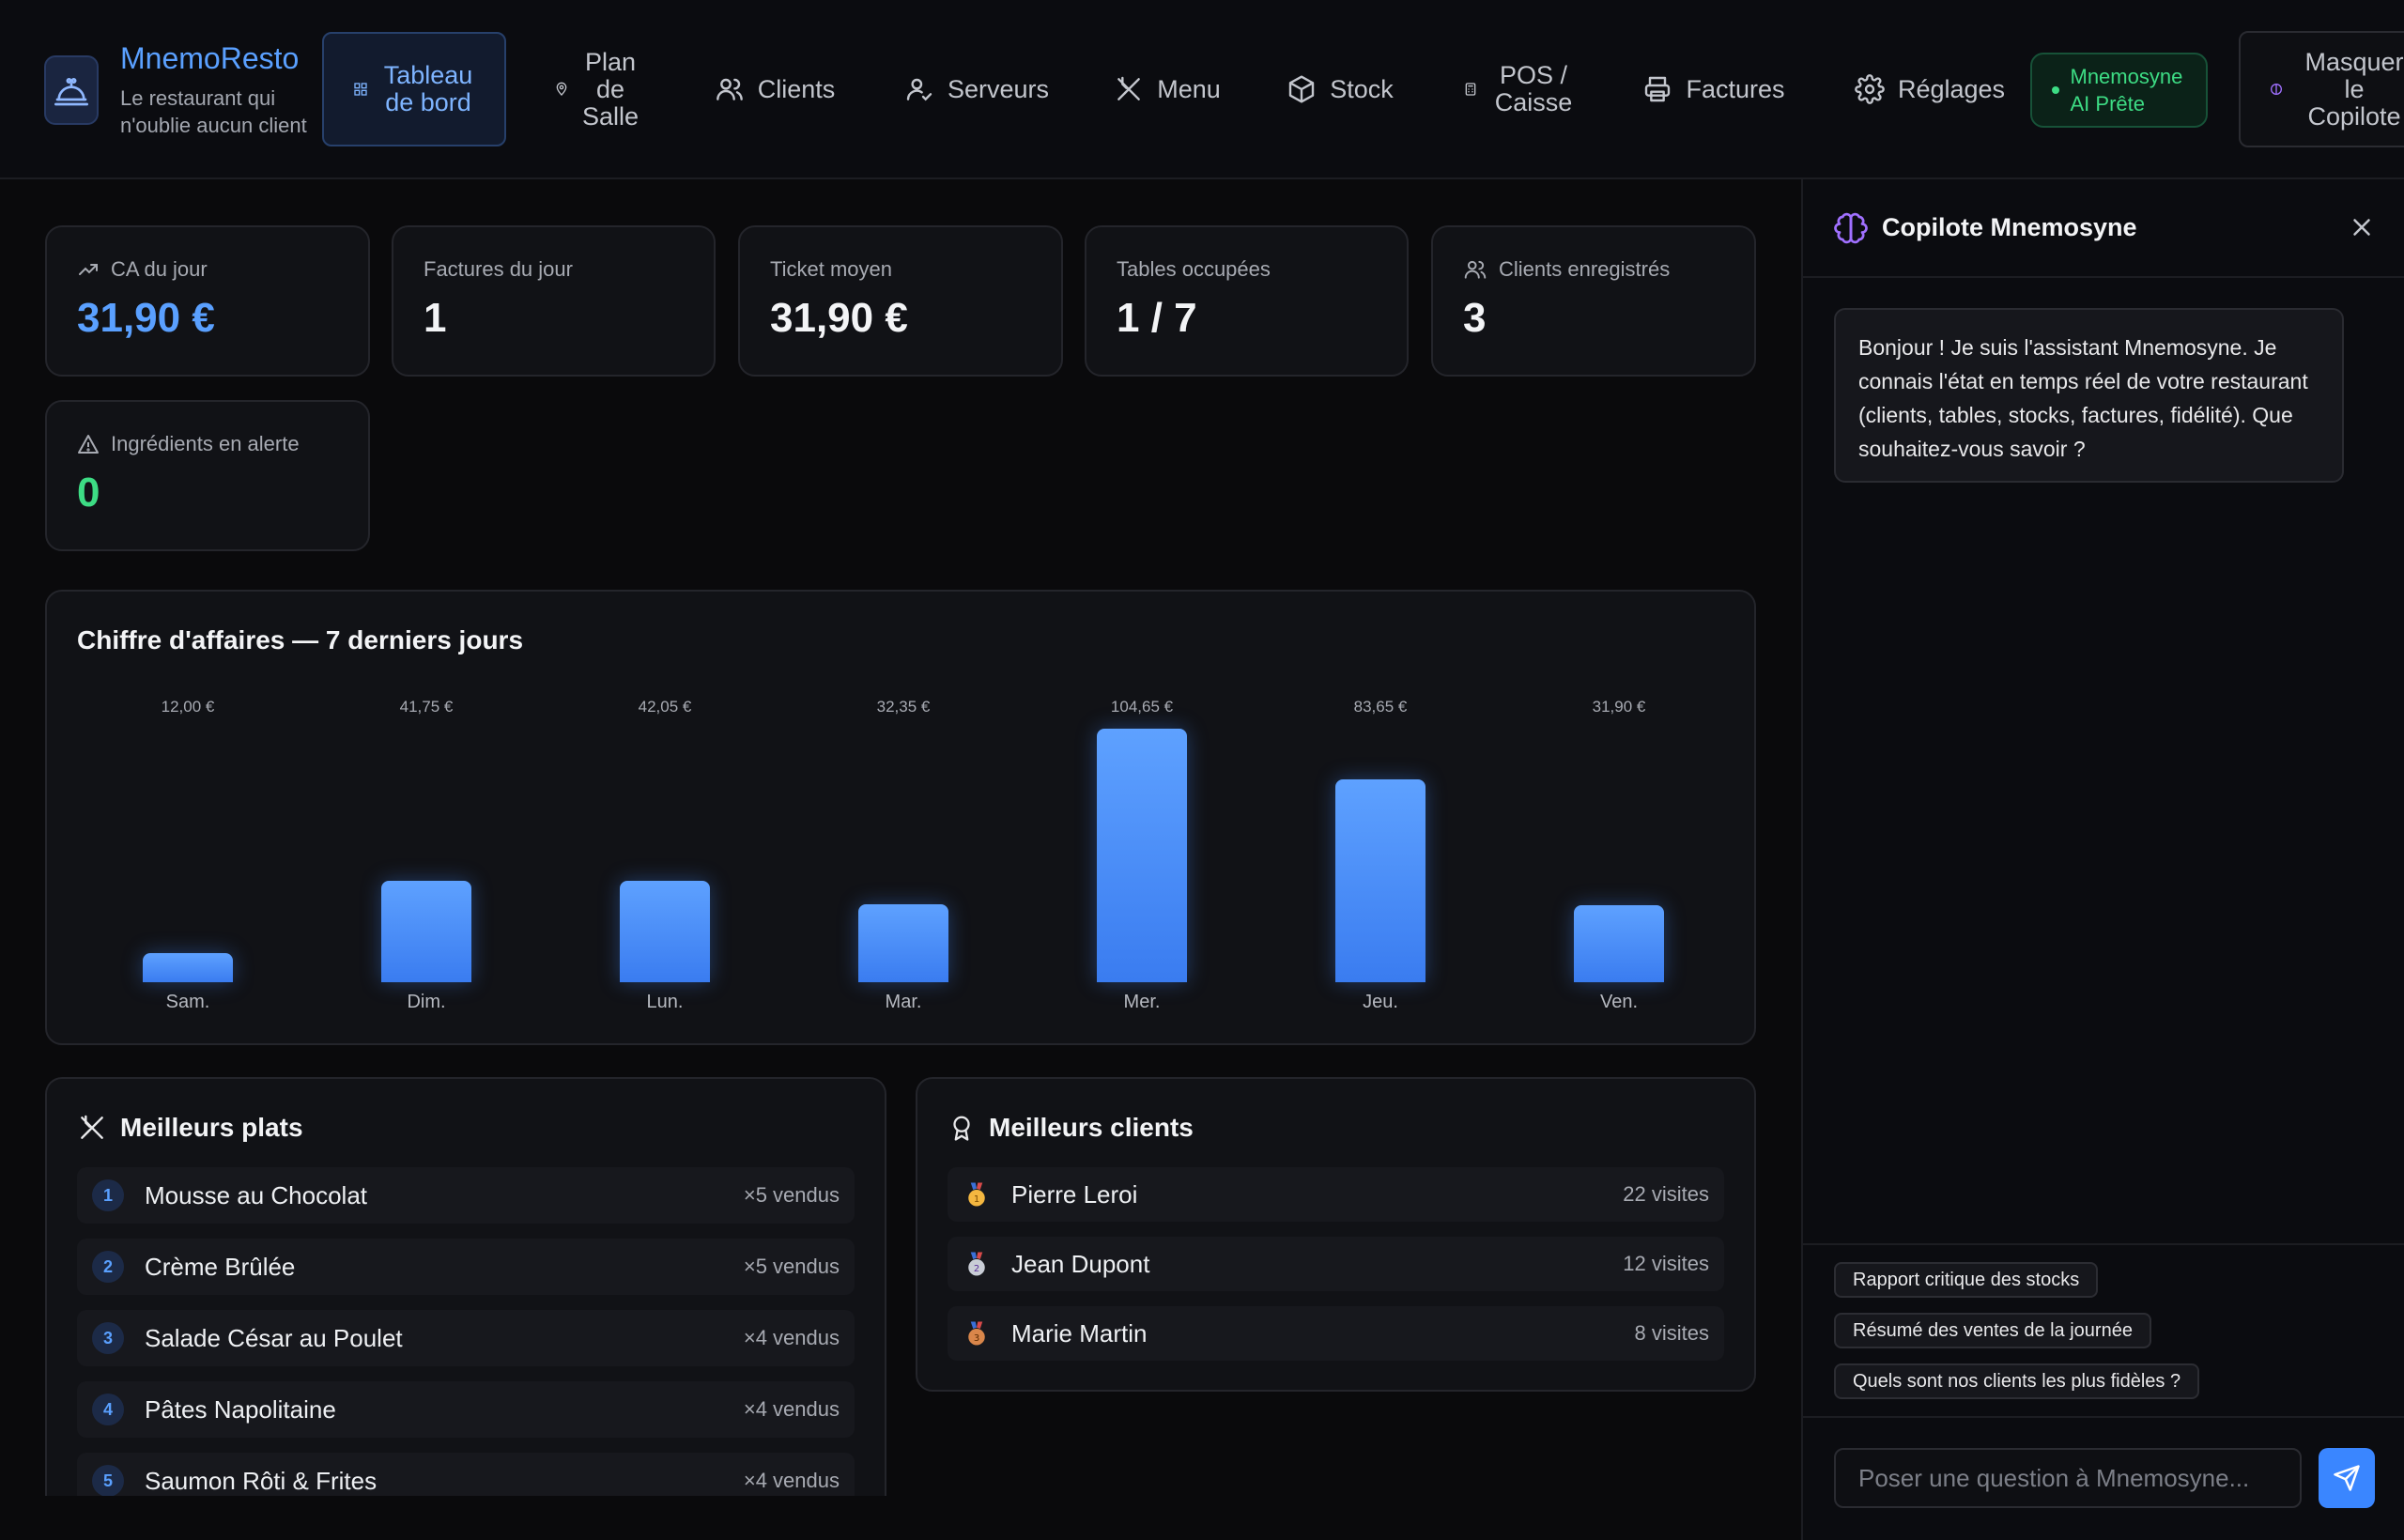  What do you see at coordinates (213, 111) in the screenshot?
I see `brand-subtitle: Le restaurant qui n'oublie aucun client` at bounding box center [213, 111].